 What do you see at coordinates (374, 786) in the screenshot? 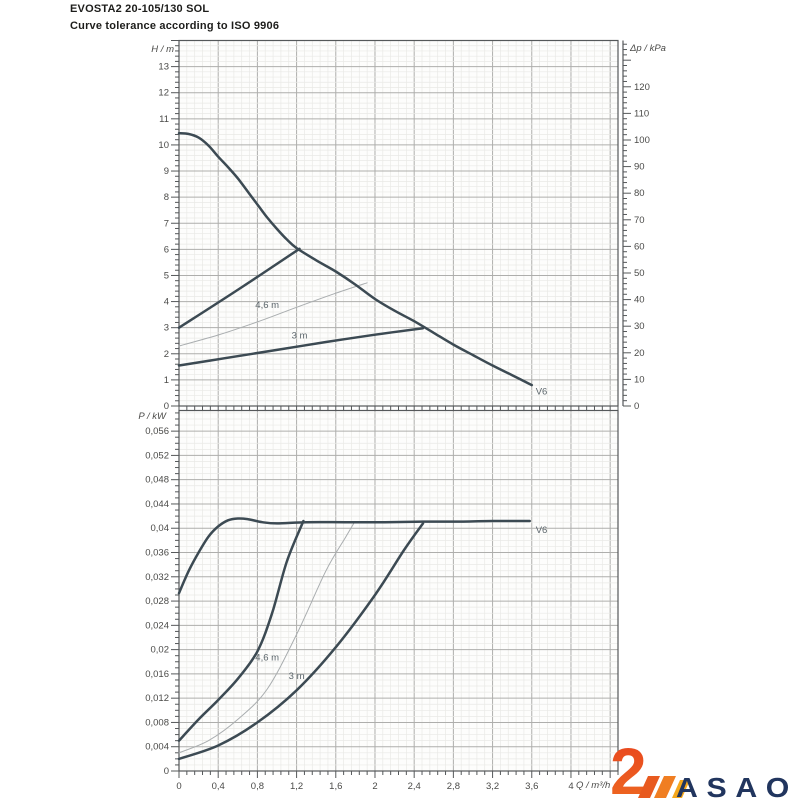
I see `x-tick-label: 2` at bounding box center [374, 786].